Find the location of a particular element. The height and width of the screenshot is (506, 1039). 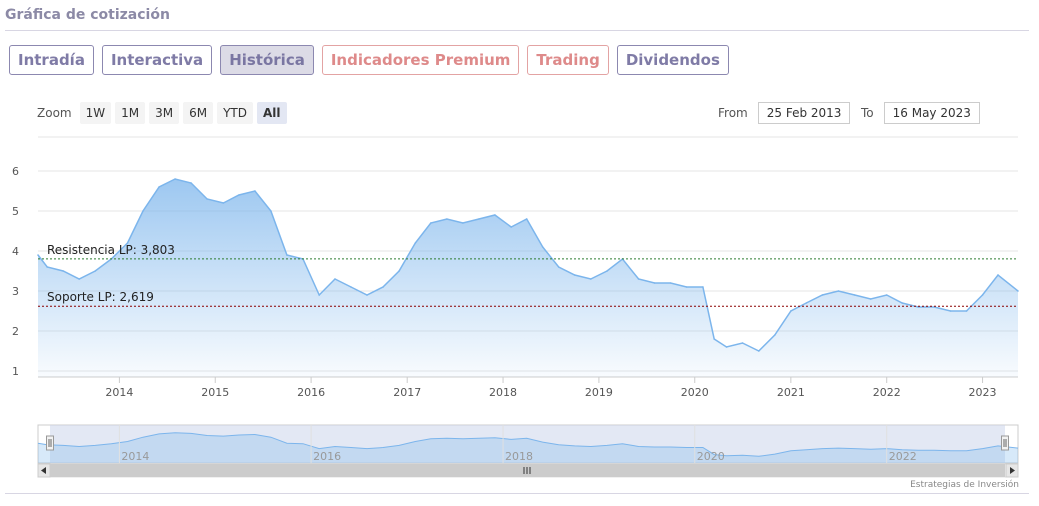

navigator-label: 2020 is located at coordinates (711, 456).